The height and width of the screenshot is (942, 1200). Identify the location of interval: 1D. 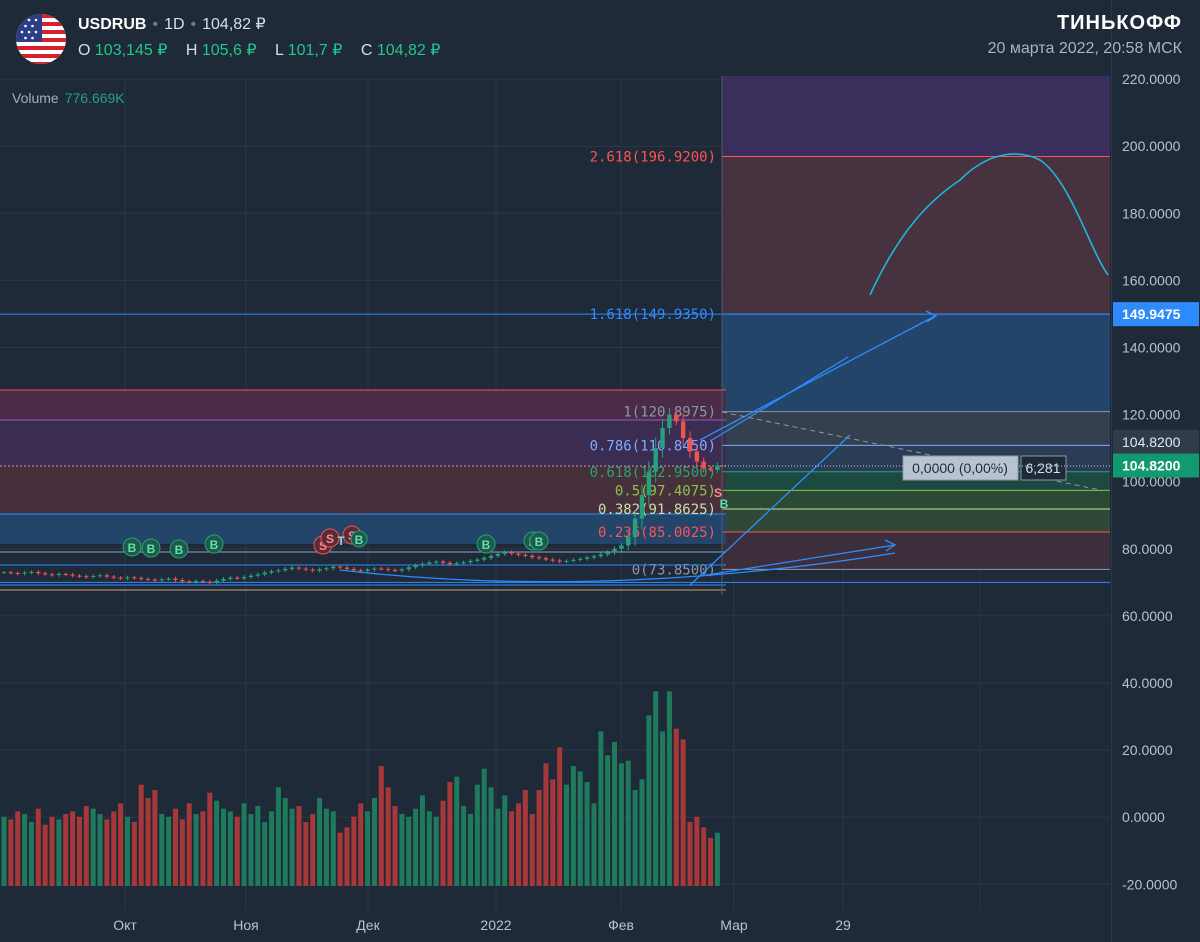
(174, 24).